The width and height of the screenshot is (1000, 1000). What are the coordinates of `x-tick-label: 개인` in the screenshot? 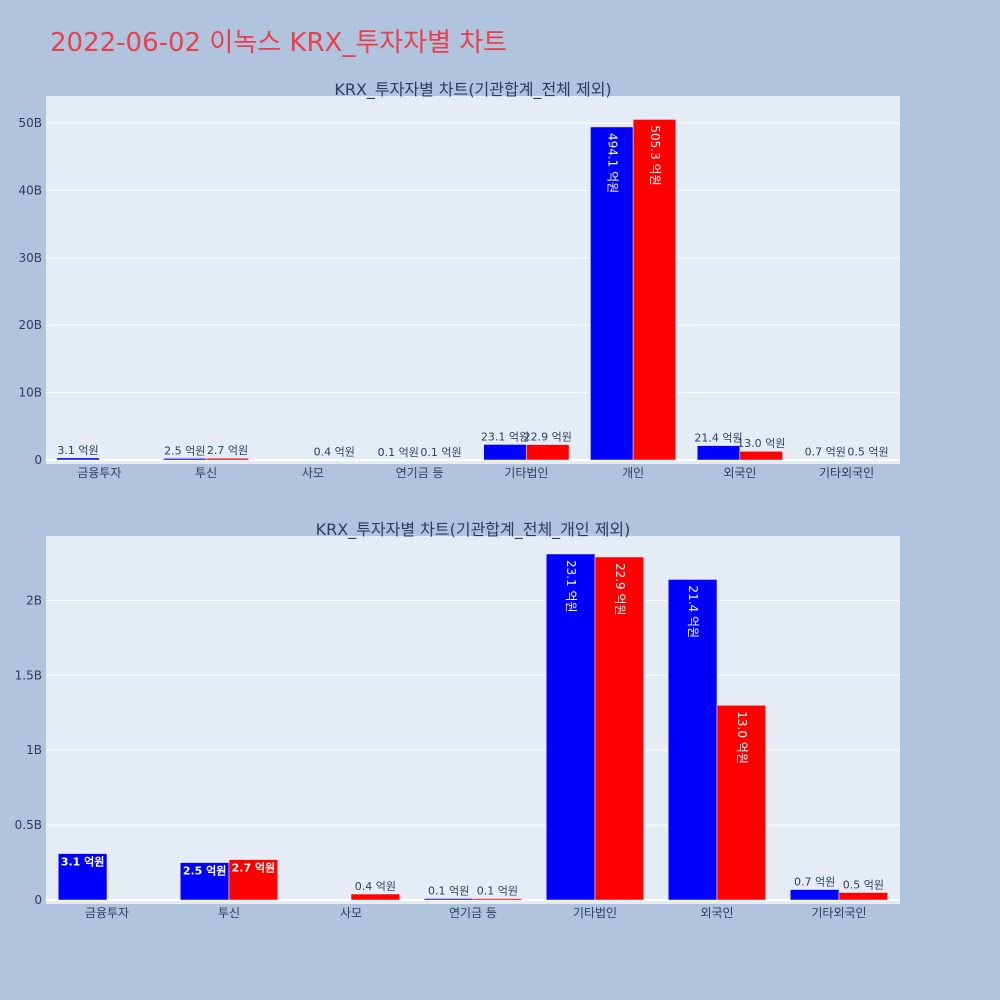 It's located at (633, 473).